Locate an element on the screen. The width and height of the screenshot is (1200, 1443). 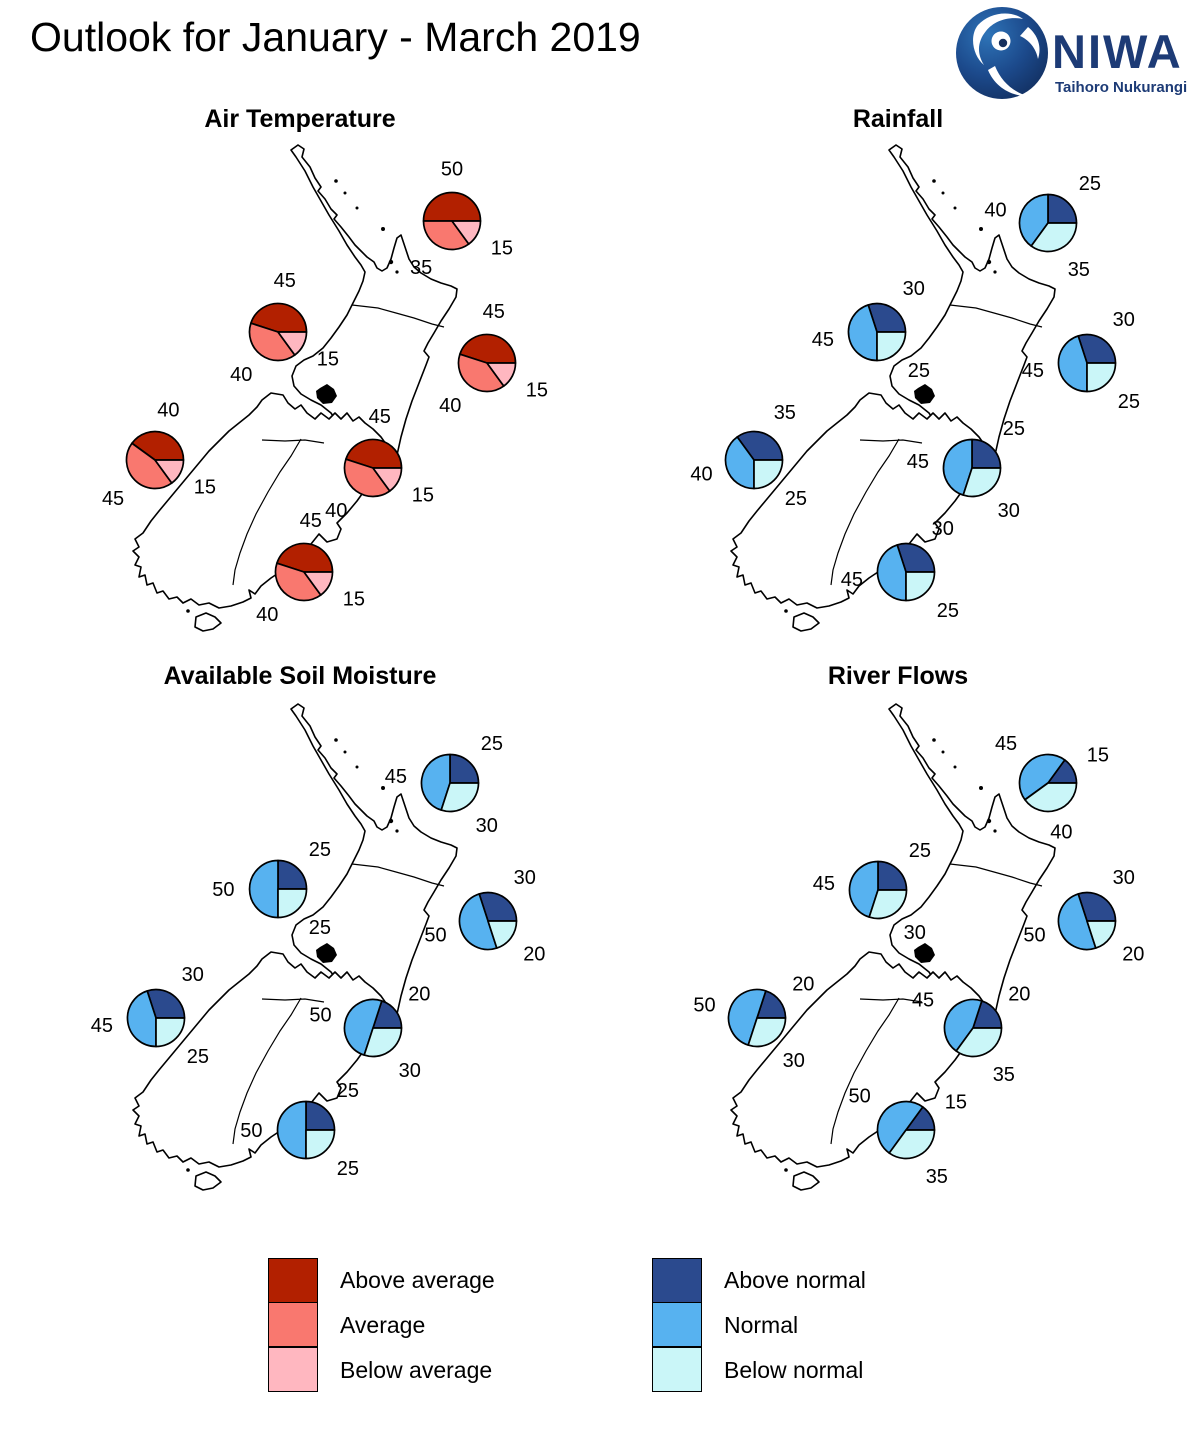
globe-swirl-icon is located at coordinates (1002, 53).